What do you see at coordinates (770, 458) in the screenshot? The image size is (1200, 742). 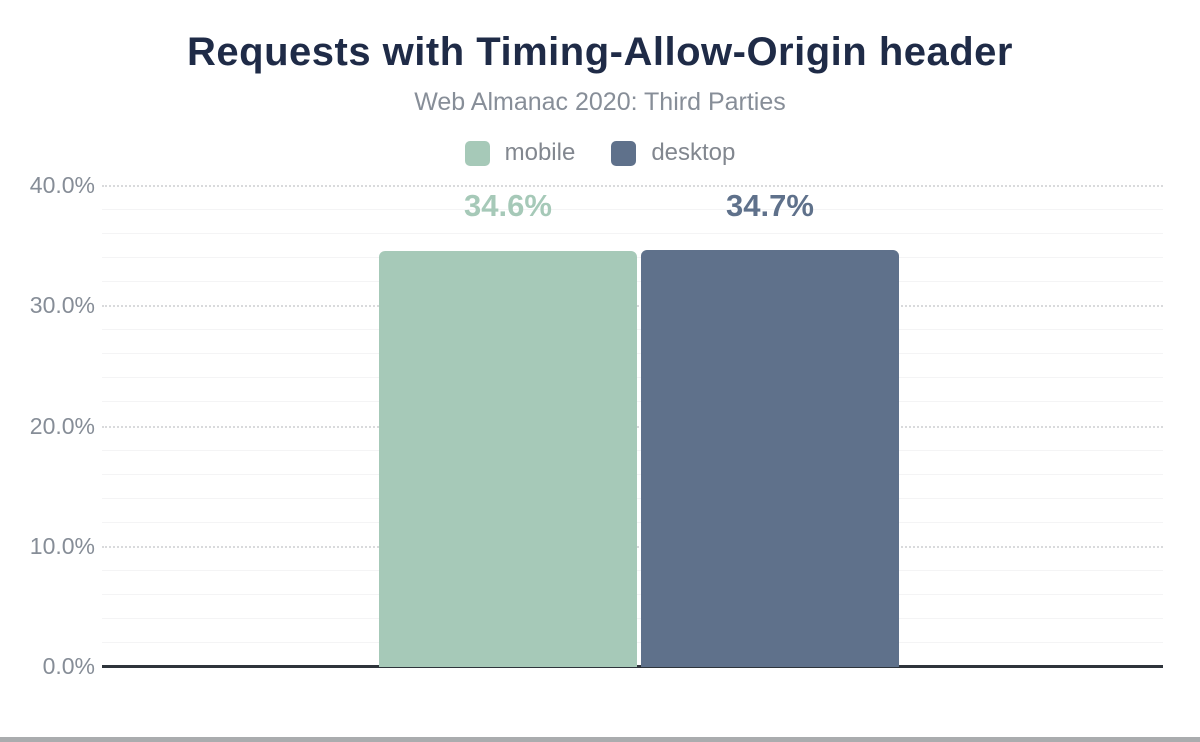 I see `desktop-bar` at bounding box center [770, 458].